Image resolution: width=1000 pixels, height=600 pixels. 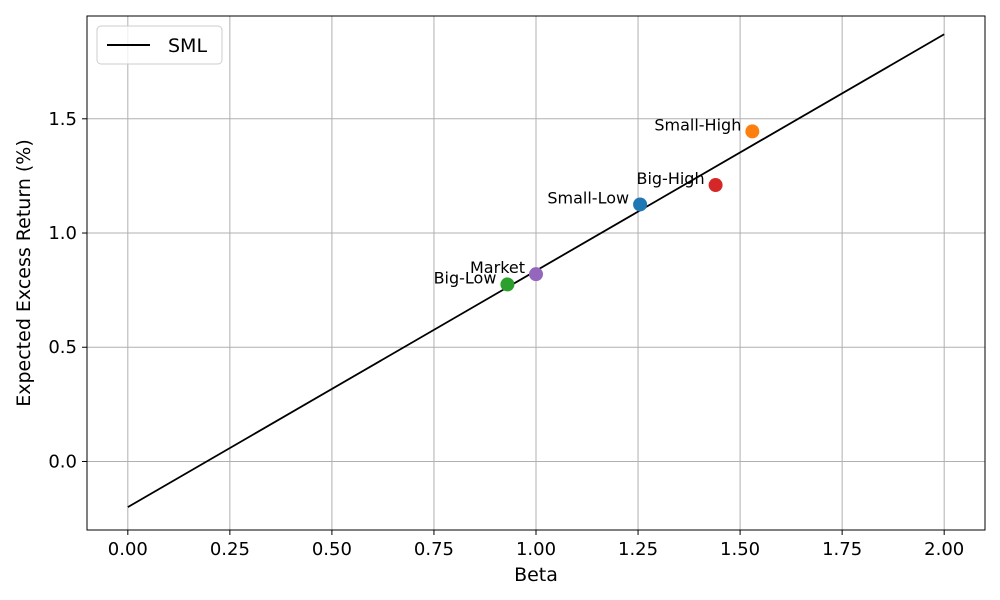 What do you see at coordinates (638, 549) in the screenshot?
I see `x-tick-label: 1.25` at bounding box center [638, 549].